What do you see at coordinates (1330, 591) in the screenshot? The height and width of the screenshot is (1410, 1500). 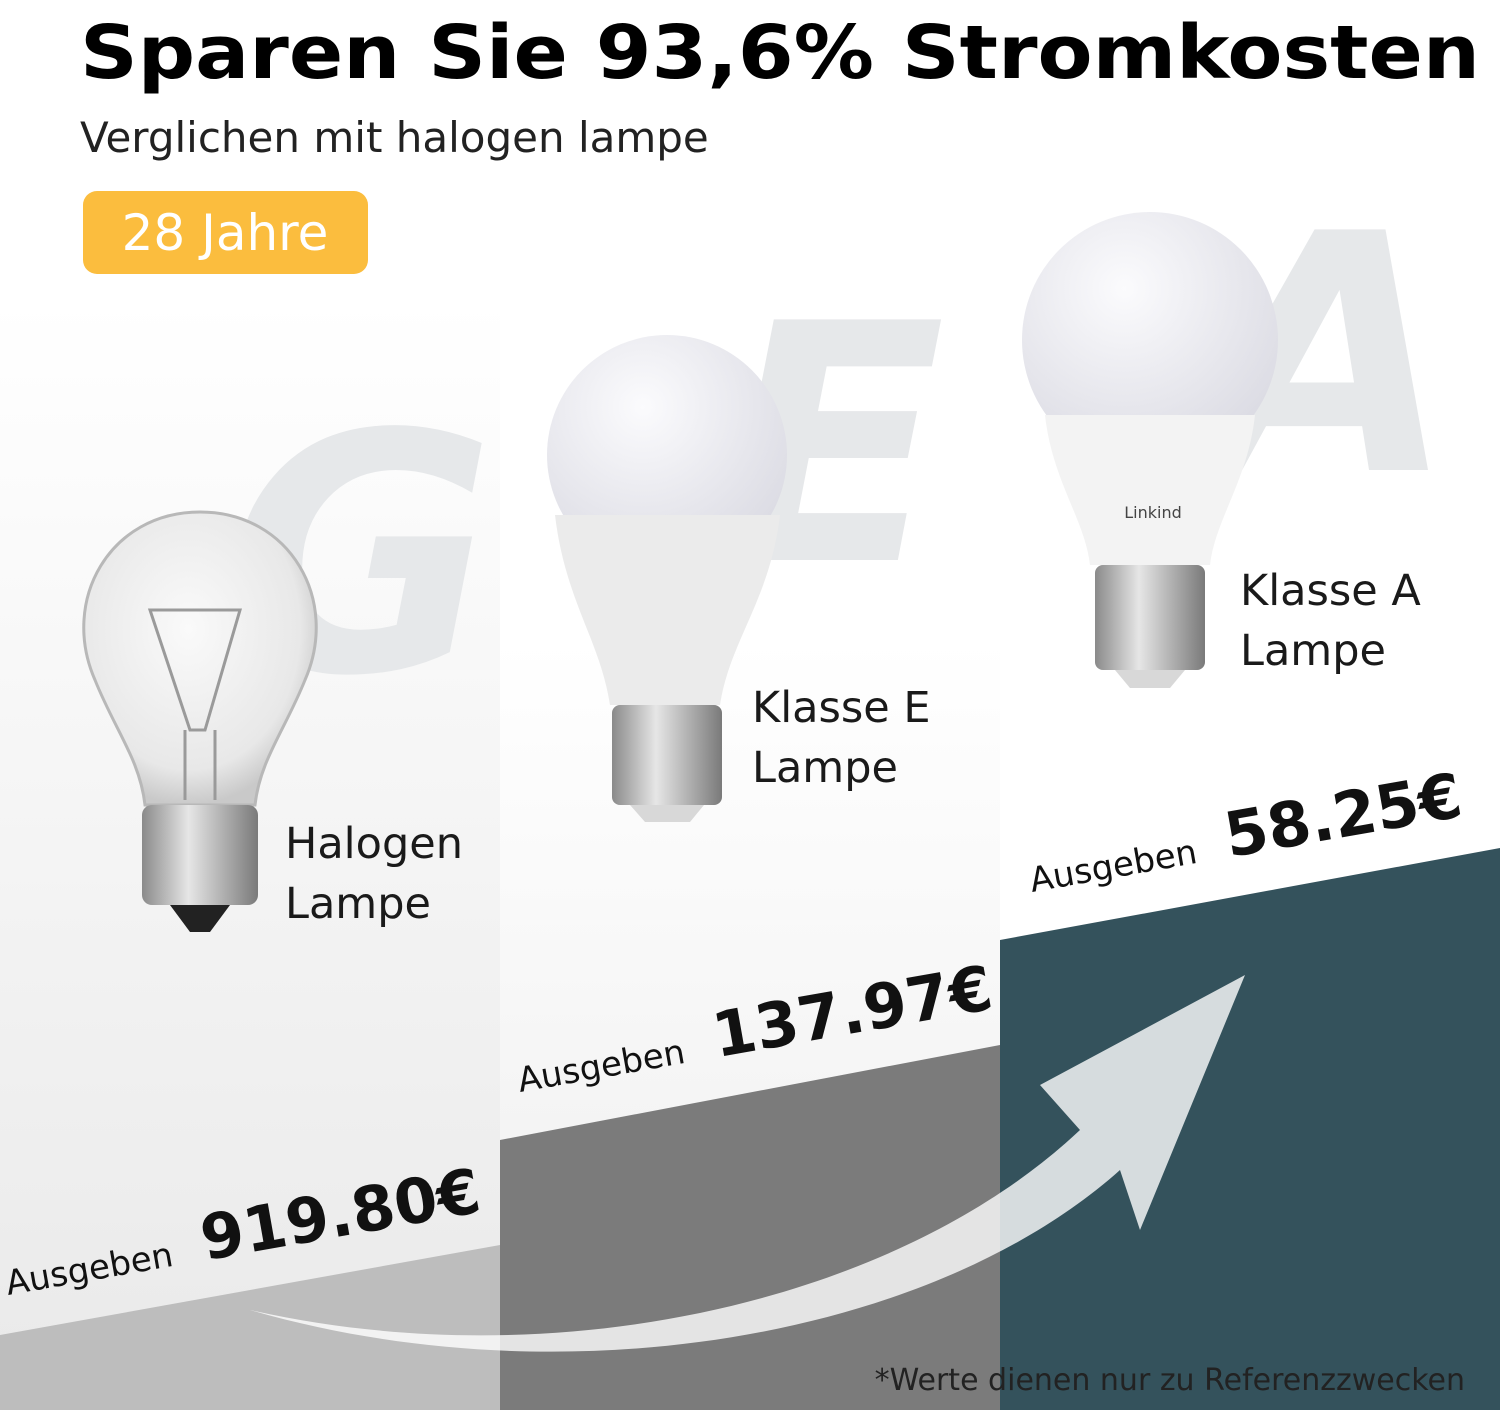 I see `lamp-label: Klasse A` at bounding box center [1330, 591].